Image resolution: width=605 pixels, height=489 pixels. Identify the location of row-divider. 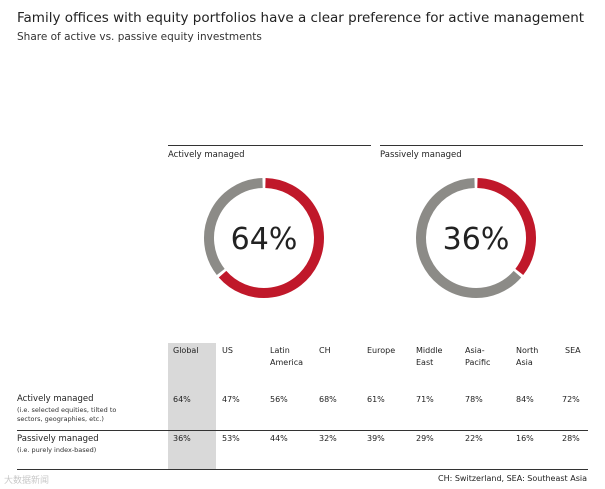
(302, 430).